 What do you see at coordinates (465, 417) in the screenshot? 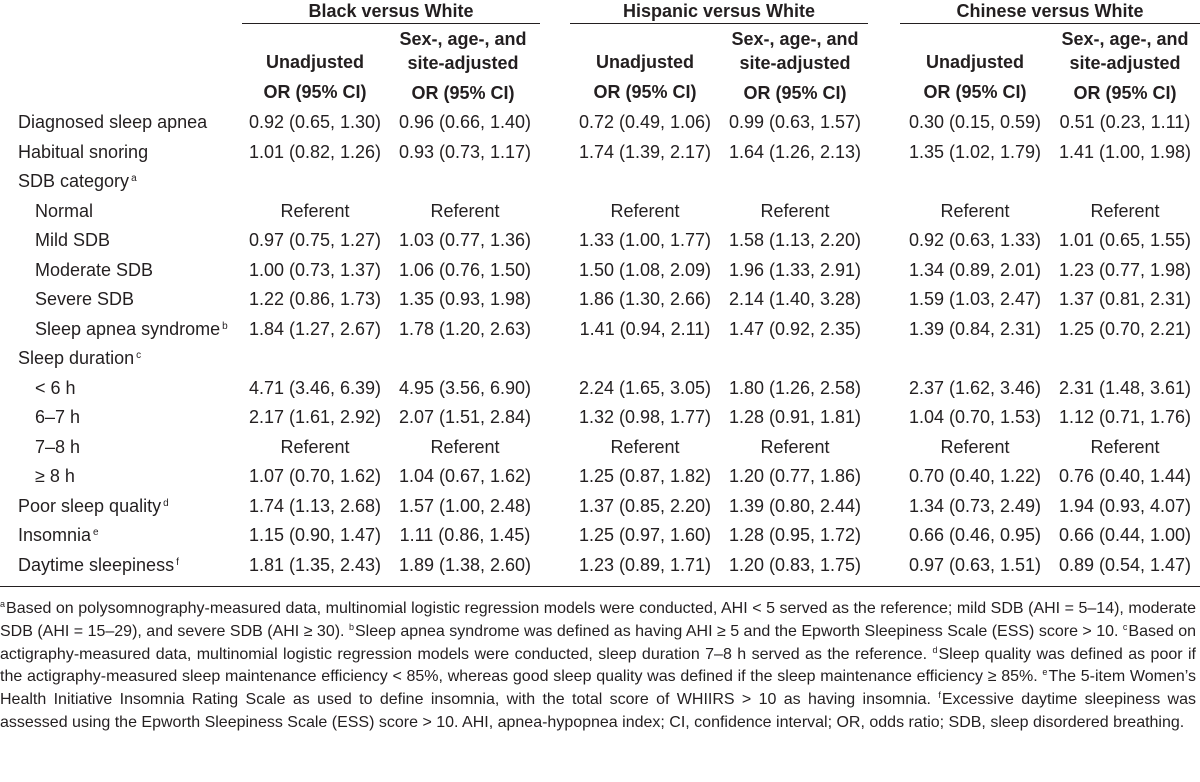
I see `table-cell: 2.07 (1.51, 2.84)` at bounding box center [465, 417].